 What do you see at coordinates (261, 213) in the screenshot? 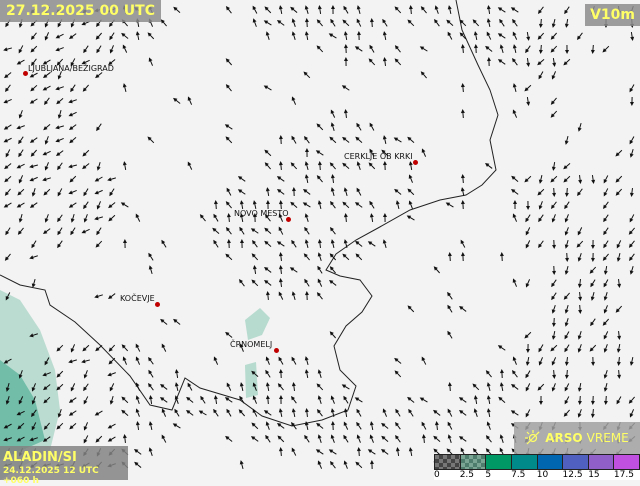
I see `city-label: NOVO MESTO` at bounding box center [261, 213].